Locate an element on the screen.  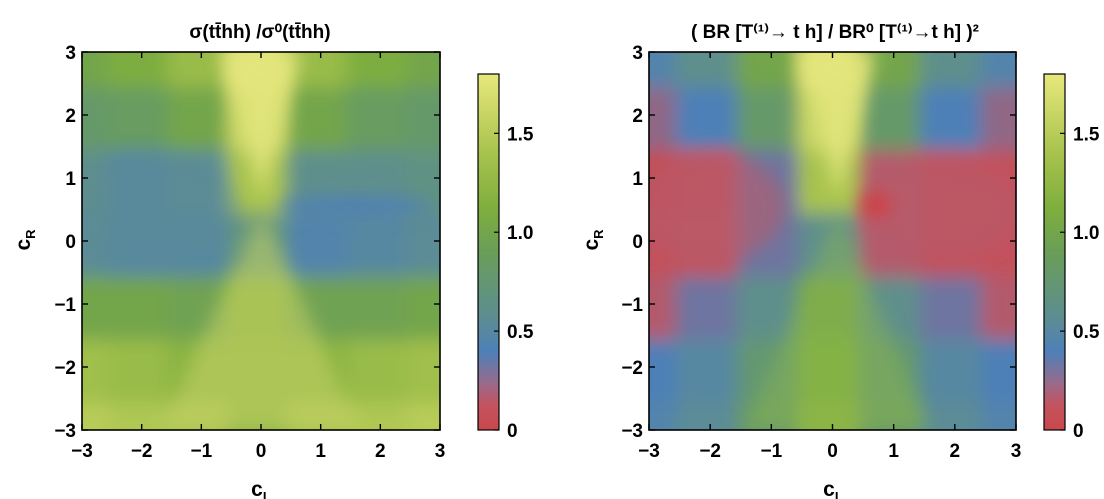
panel-1-colorbar-tick-label: 1.5 is located at coordinates (520, 134).